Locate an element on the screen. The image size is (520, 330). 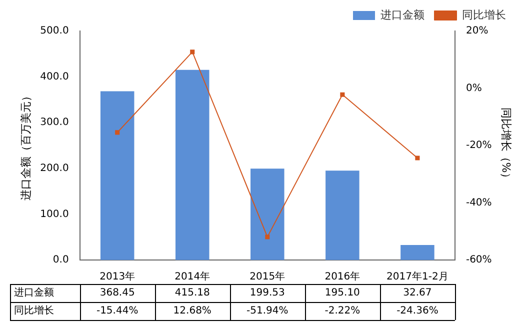
data-label: 415.18 is located at coordinates (192, 293).